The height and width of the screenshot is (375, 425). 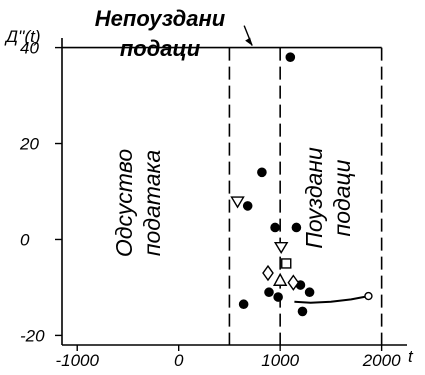 What do you see at coordinates (160, 18) in the screenshot?
I see `annotation-unreliable-line1: Непоуздани` at bounding box center [160, 18].